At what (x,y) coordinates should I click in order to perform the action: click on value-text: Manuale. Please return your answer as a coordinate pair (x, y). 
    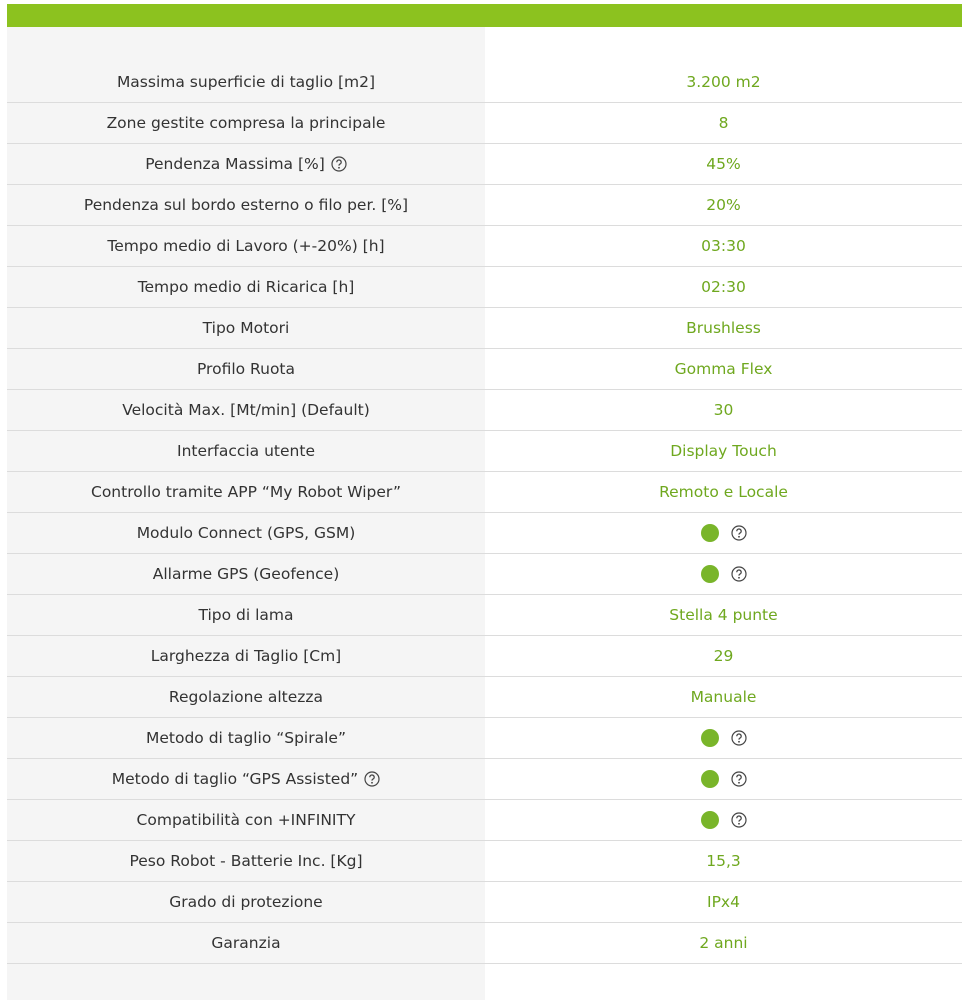
    Looking at the image, I should click on (723, 697).